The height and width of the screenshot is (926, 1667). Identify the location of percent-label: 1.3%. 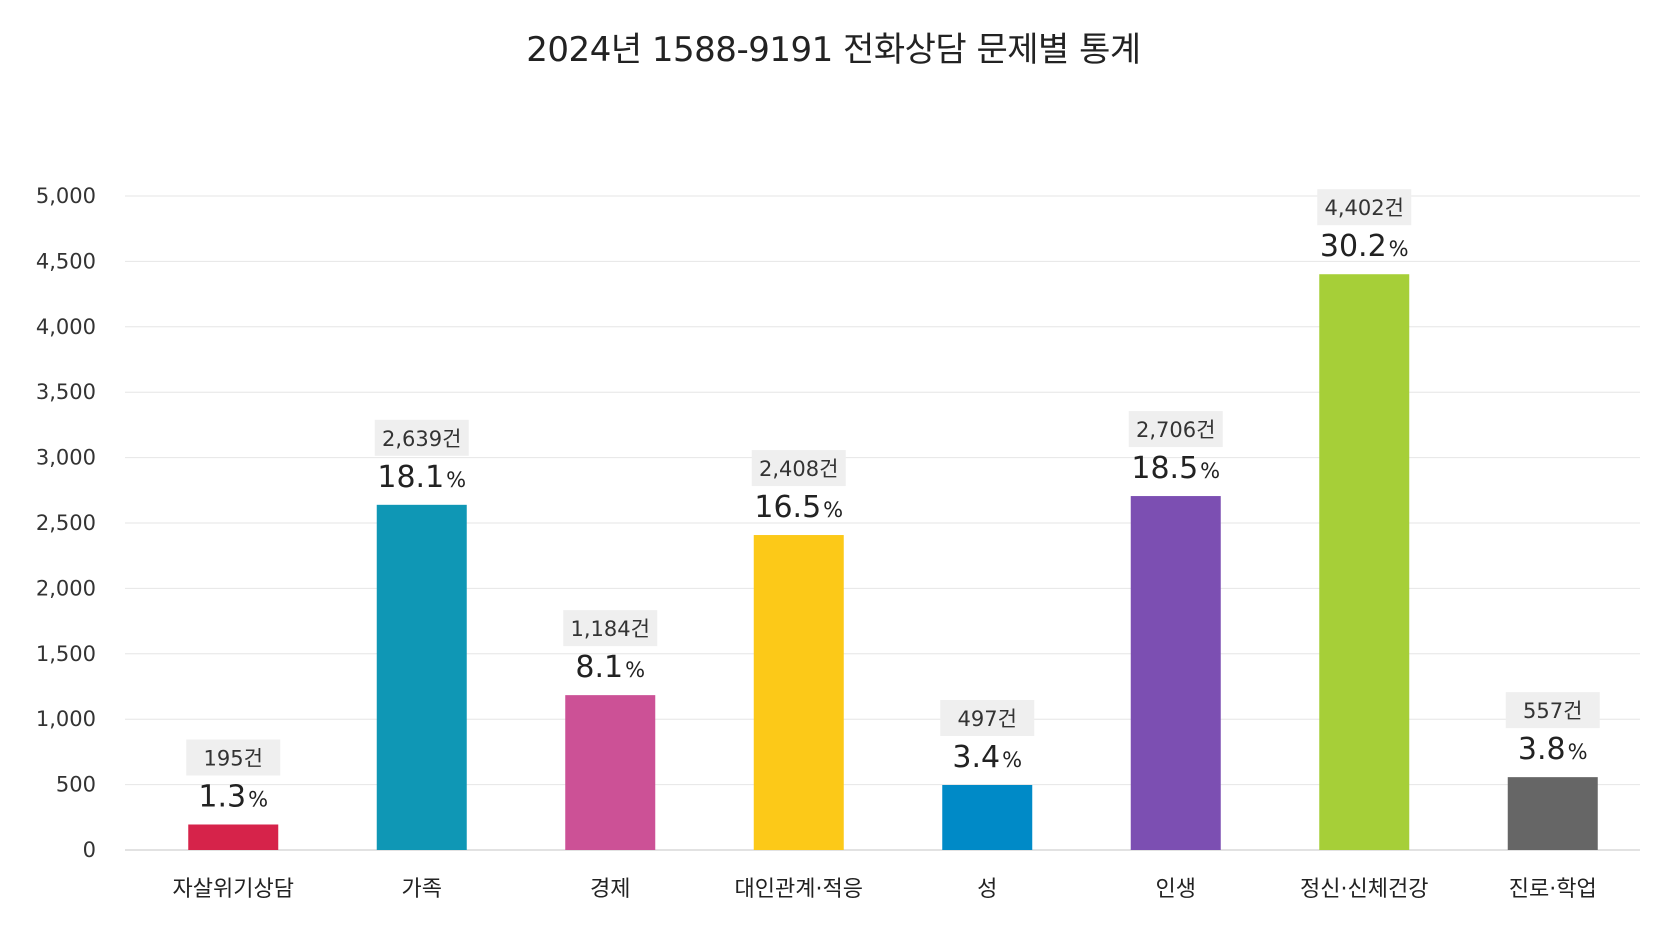
(233, 796).